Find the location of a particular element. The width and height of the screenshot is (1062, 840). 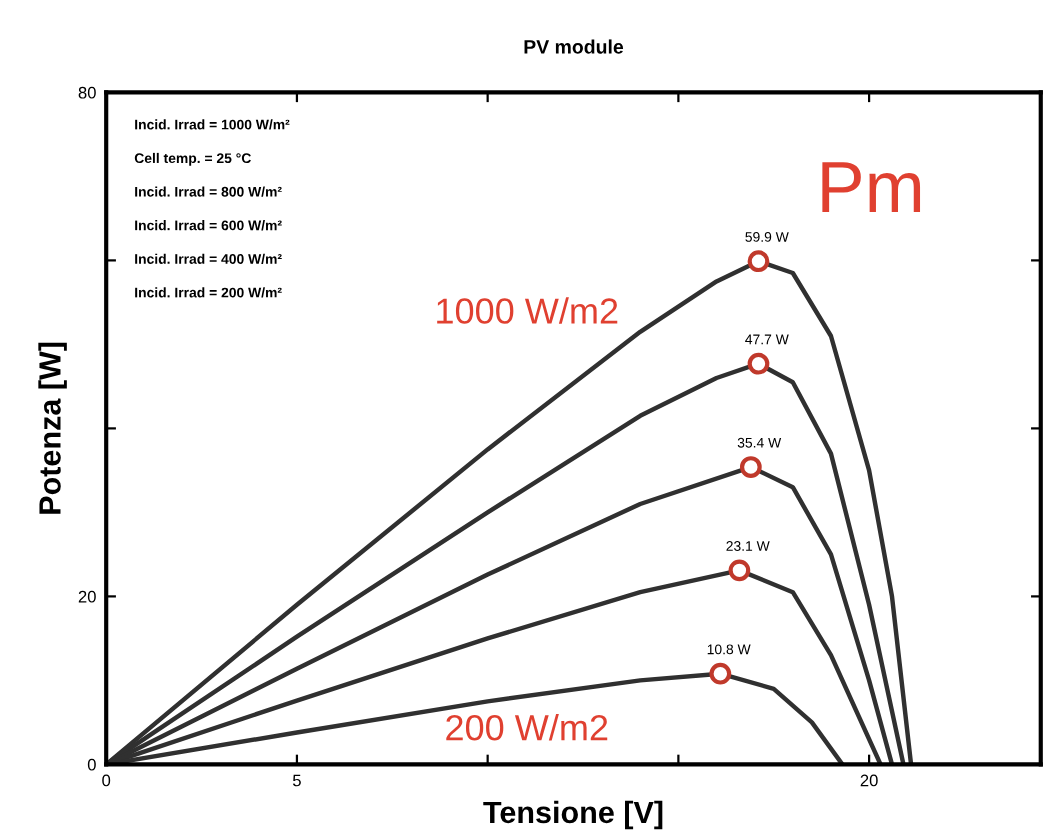

chart-title: PV module is located at coordinates (574, 46).